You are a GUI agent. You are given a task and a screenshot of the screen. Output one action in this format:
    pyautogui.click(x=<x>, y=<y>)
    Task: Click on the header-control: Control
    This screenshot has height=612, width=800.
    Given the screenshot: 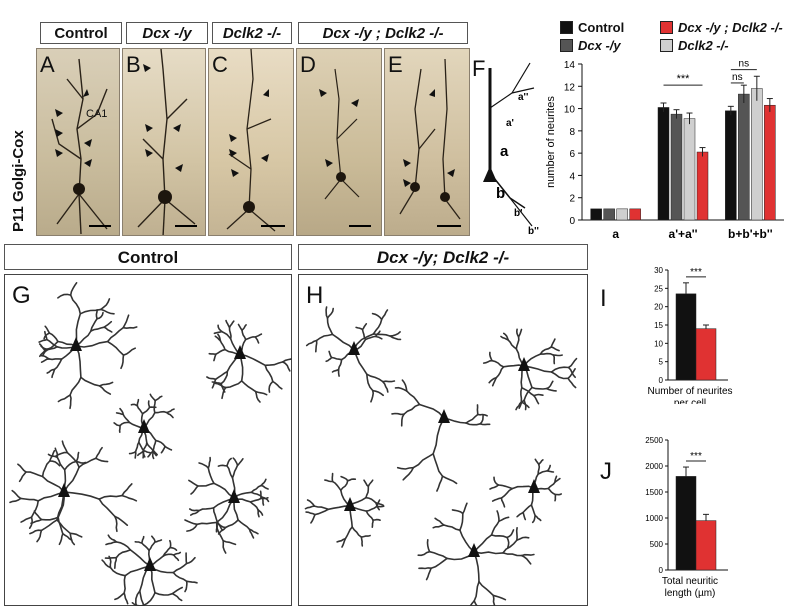 What is the action you would take?
    pyautogui.click(x=81, y=33)
    